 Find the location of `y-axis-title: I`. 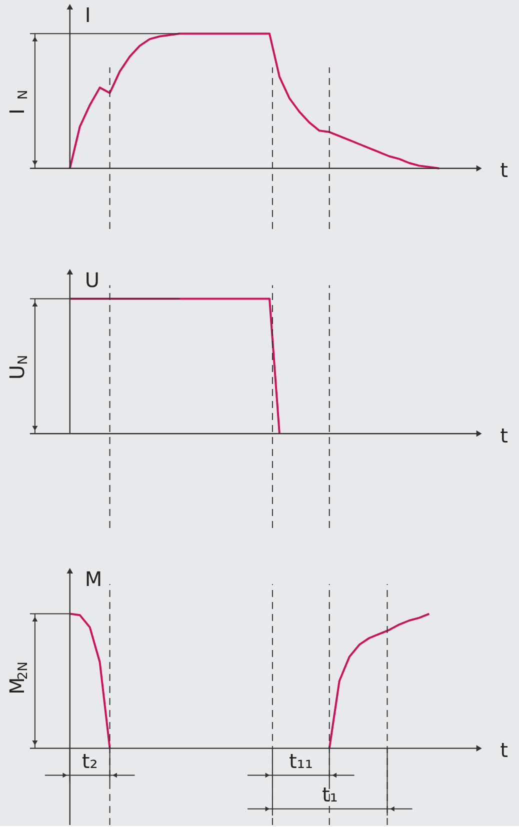

y-axis-title: I is located at coordinates (87, 15).